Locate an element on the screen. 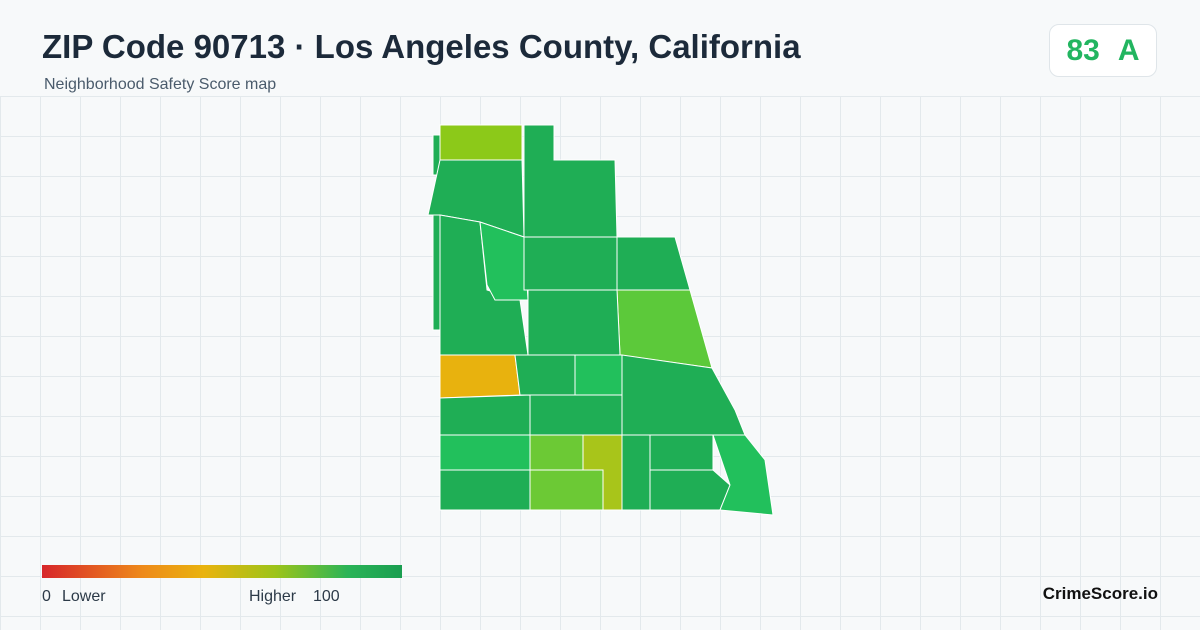  score-badge: 83 A is located at coordinates (1103, 50).